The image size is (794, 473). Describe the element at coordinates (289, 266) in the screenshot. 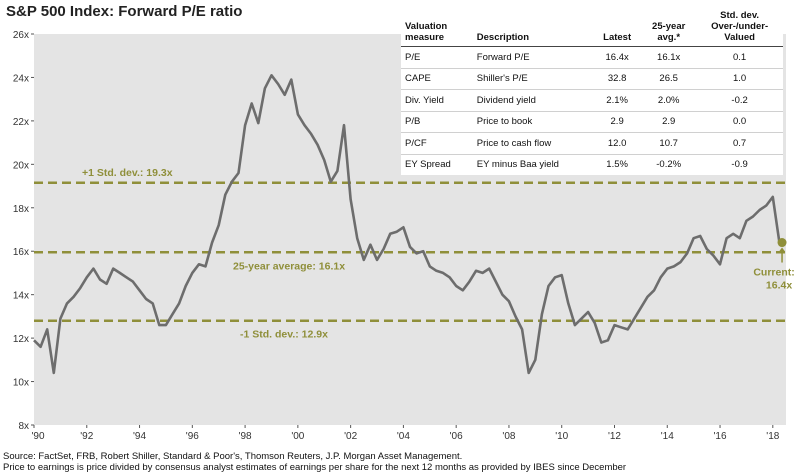

I see `reference-line-label: 25-year average: 16.1x` at that location.